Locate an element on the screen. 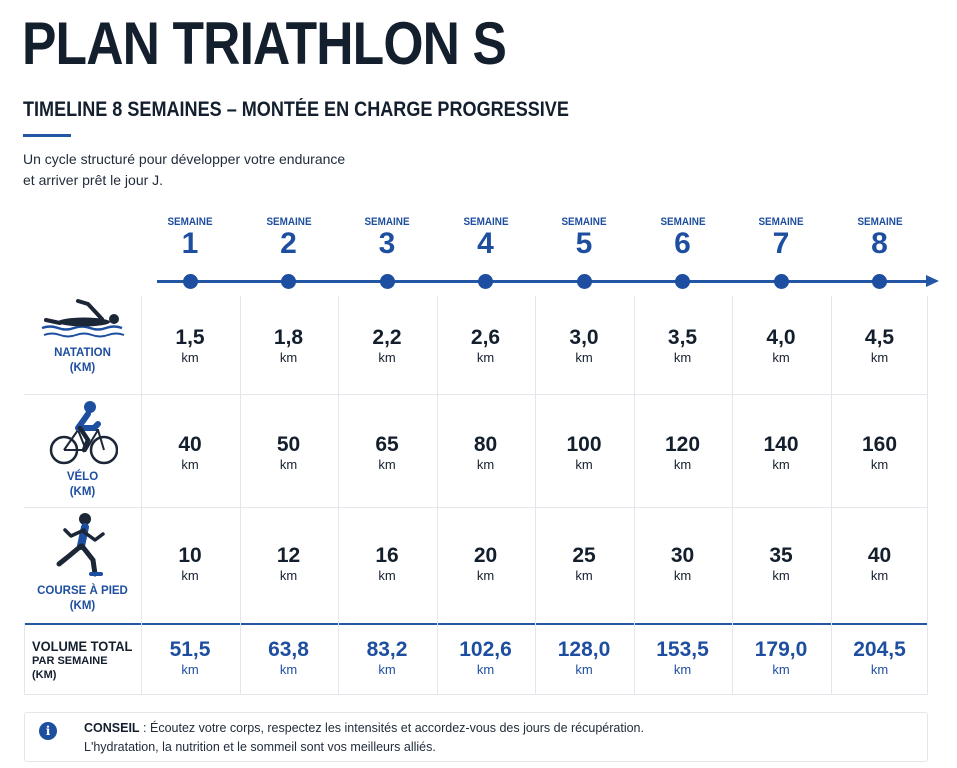 The height and width of the screenshot is (768, 957). value-cell: 140 km is located at coordinates (781, 453).